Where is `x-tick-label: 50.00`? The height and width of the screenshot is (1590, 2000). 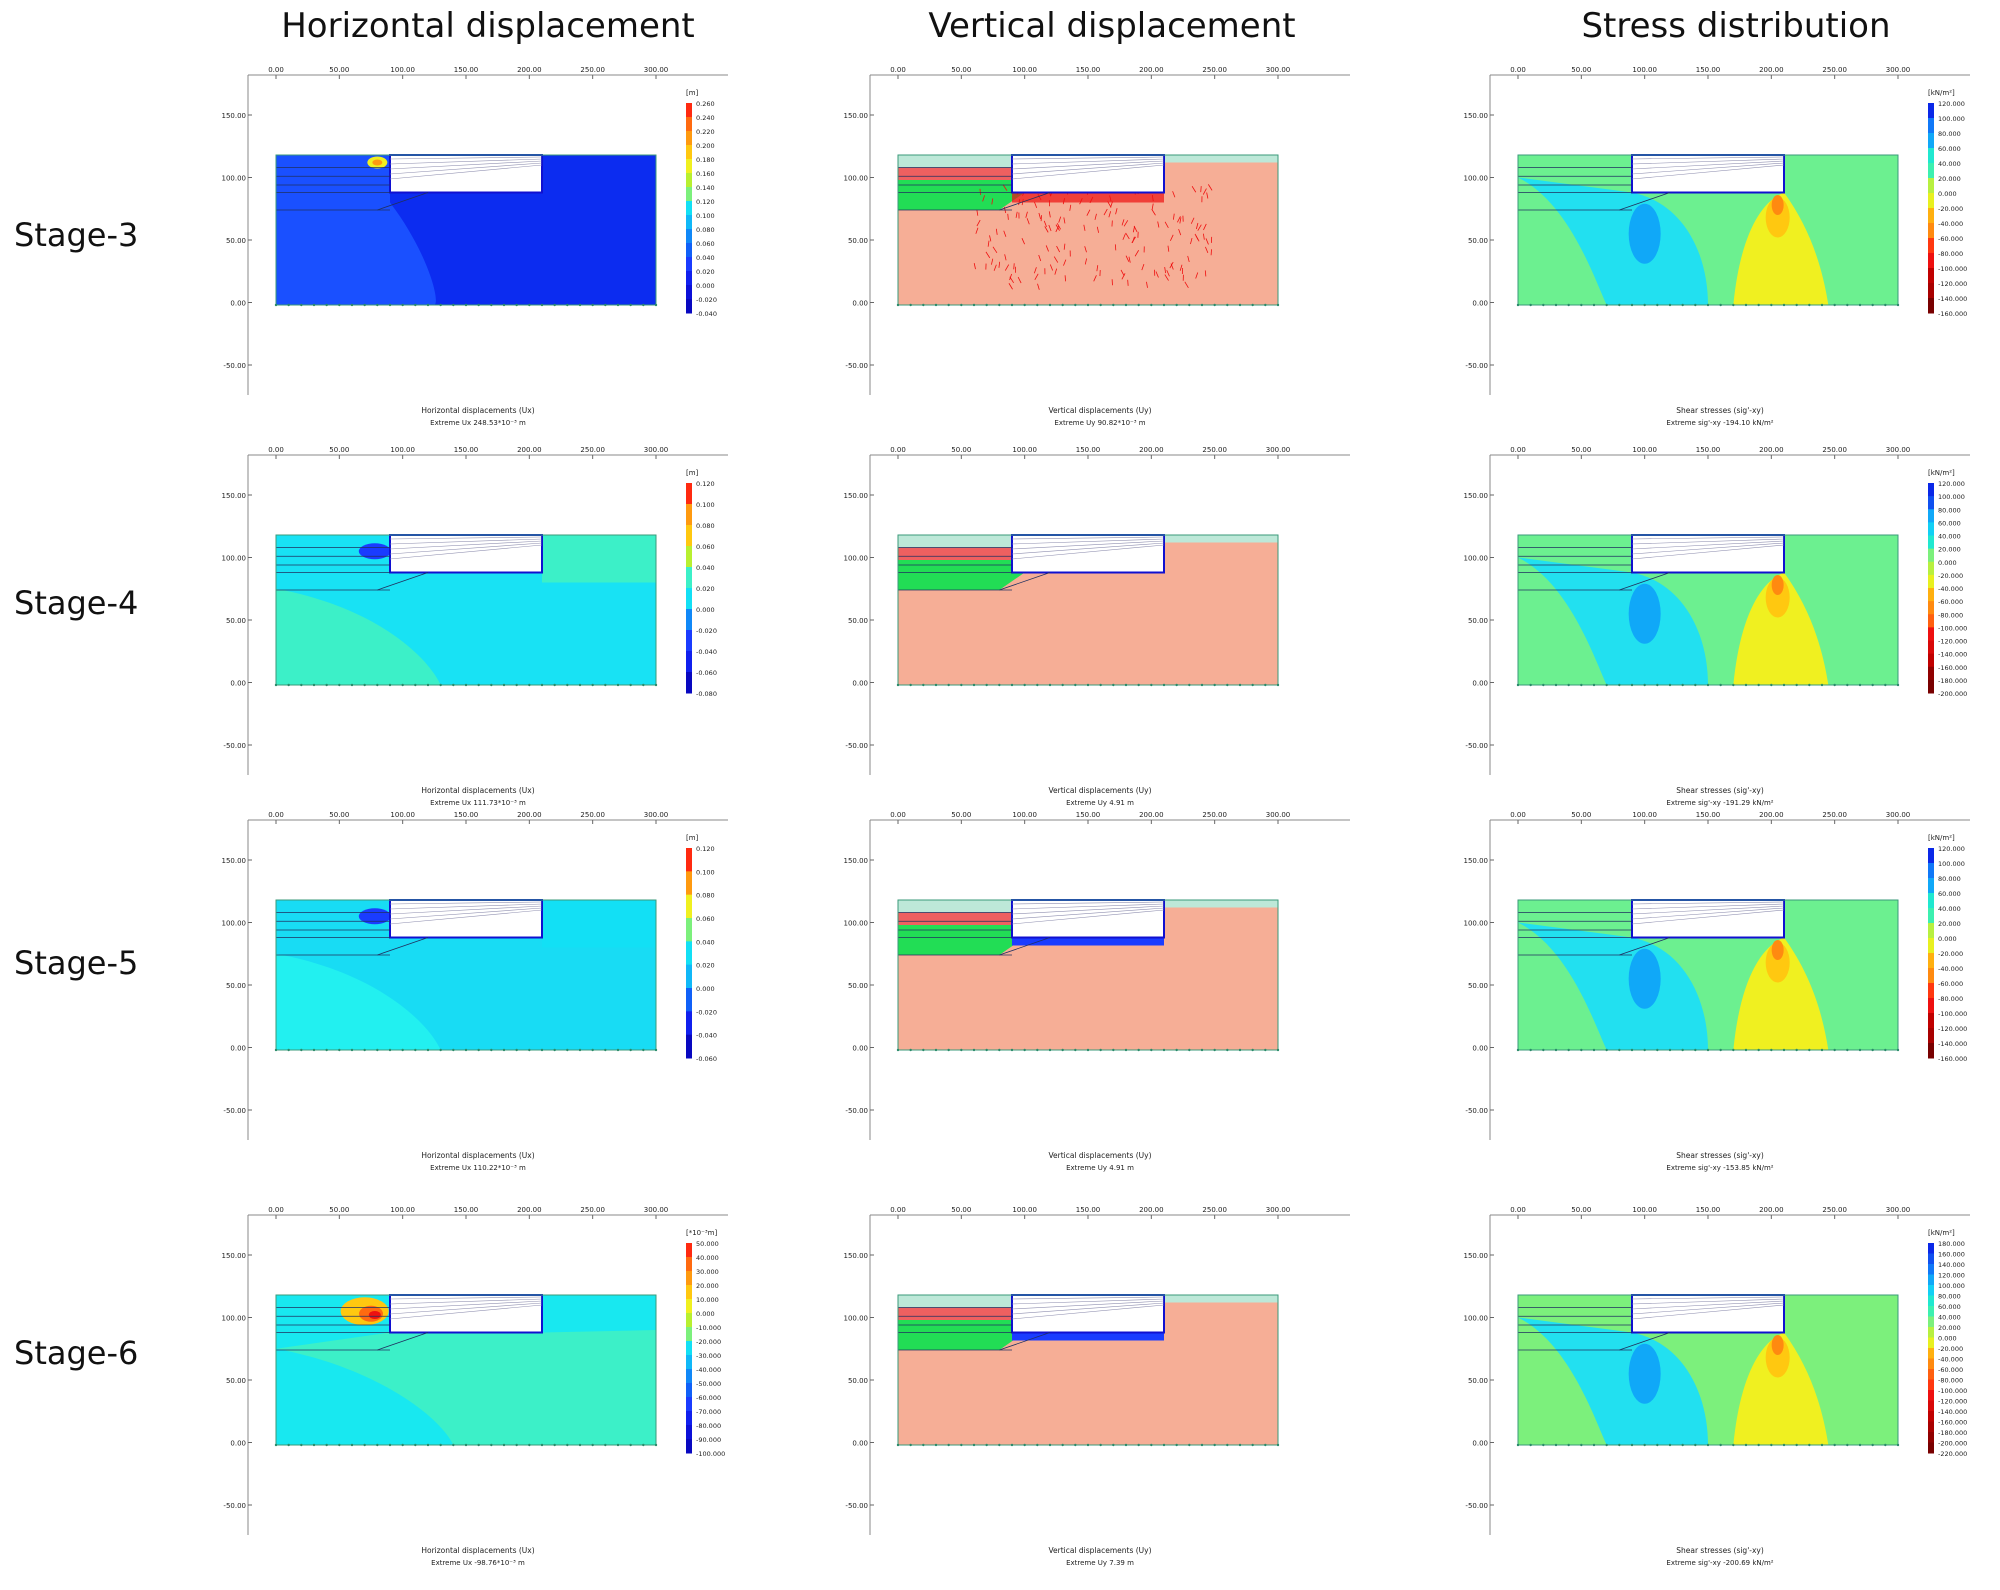
x-tick-label: 50.00 is located at coordinates (961, 1210).